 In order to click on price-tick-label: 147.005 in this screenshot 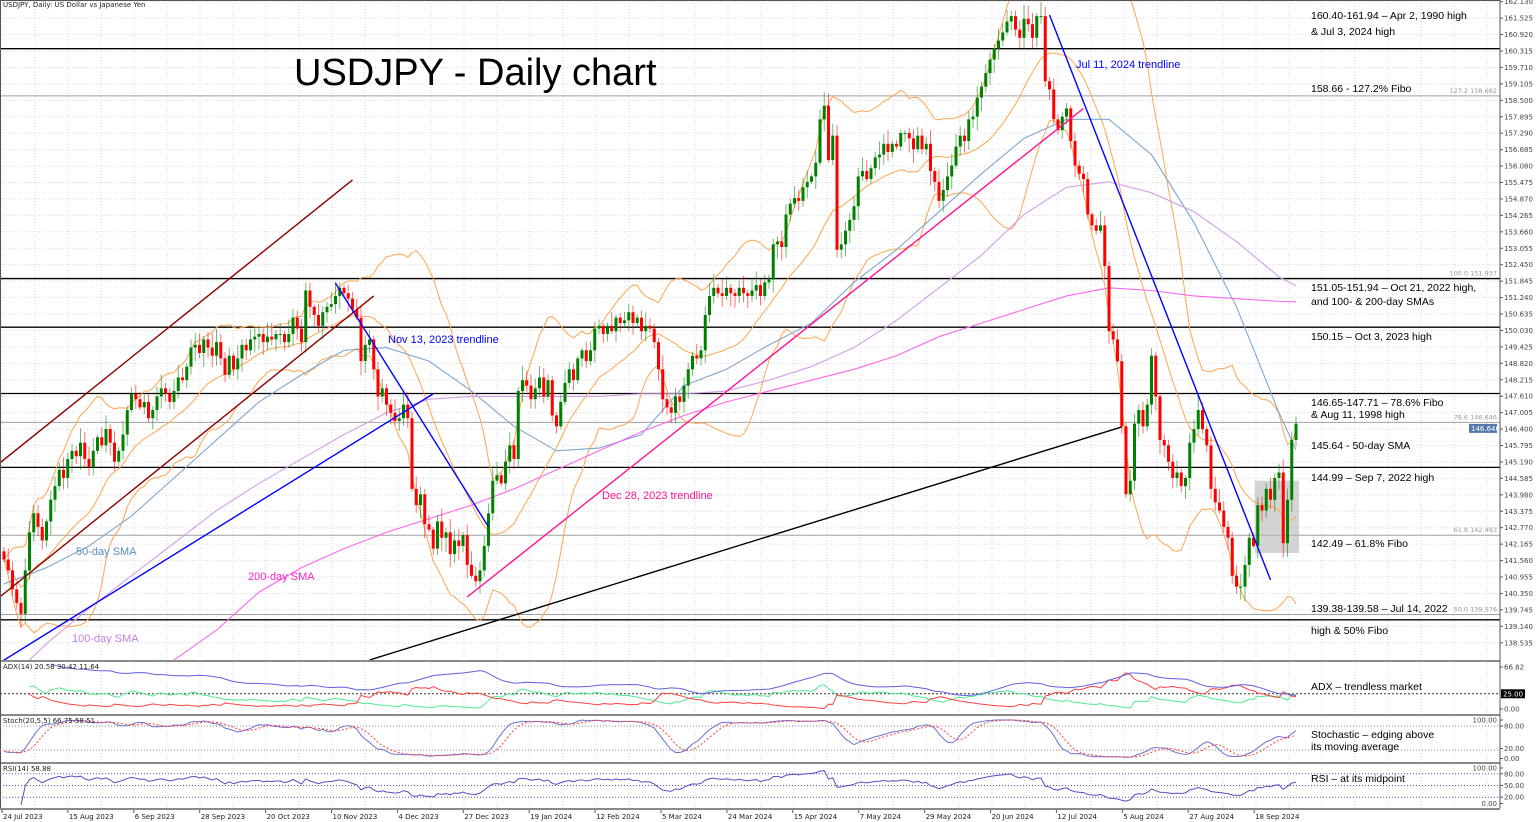, I will do `click(1518, 413)`.